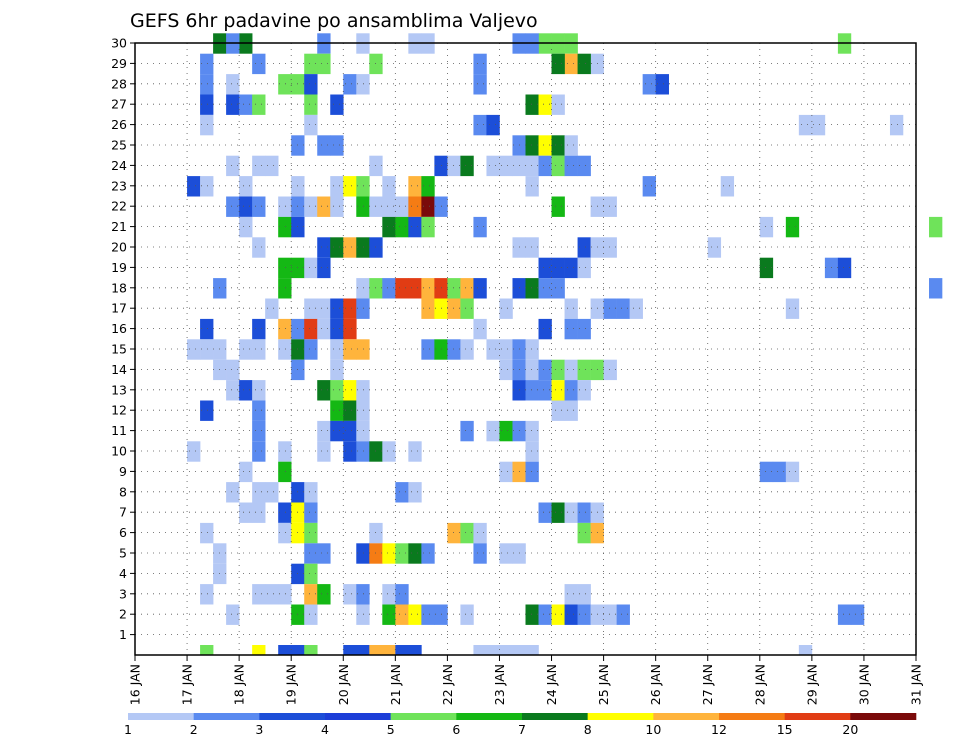 The image size is (960, 742). Describe the element at coordinates (123, 512) in the screenshot. I see `y-tick-label: 7` at that location.